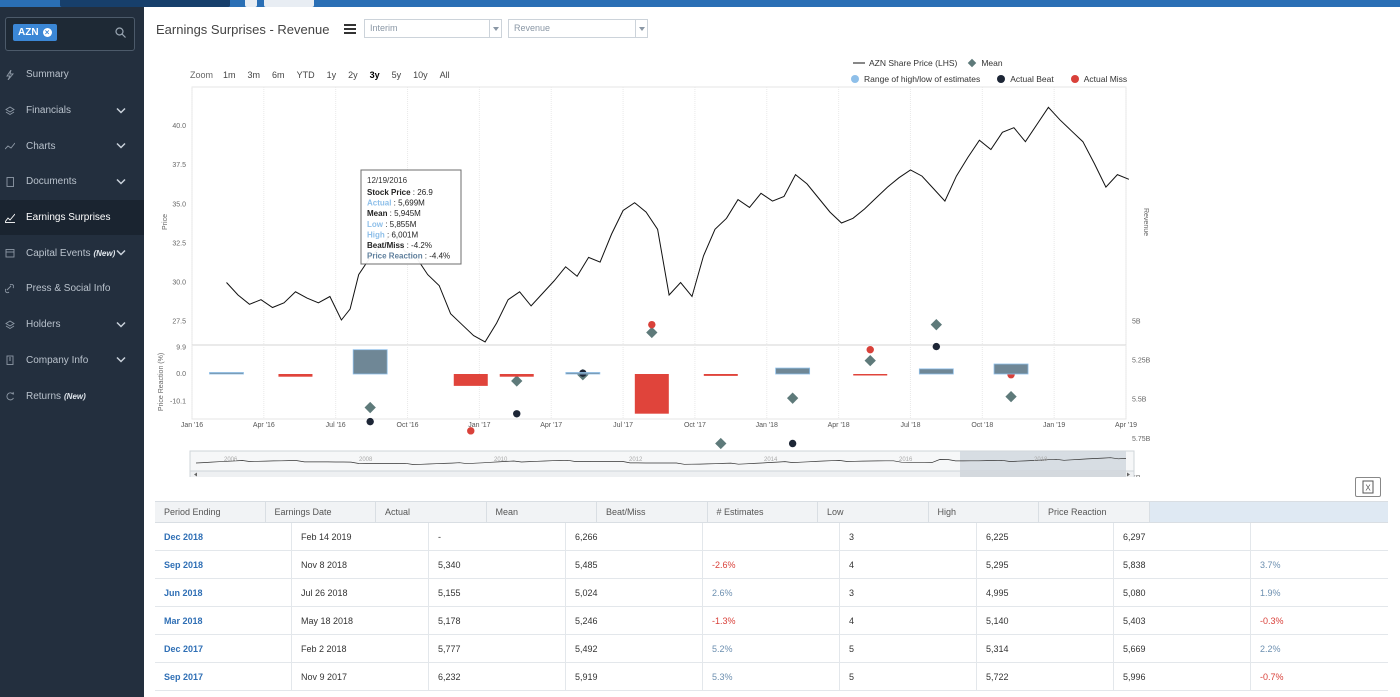  What do you see at coordinates (1094, 512) in the screenshot?
I see `column-header-price-reaction: Price Reaction` at bounding box center [1094, 512].